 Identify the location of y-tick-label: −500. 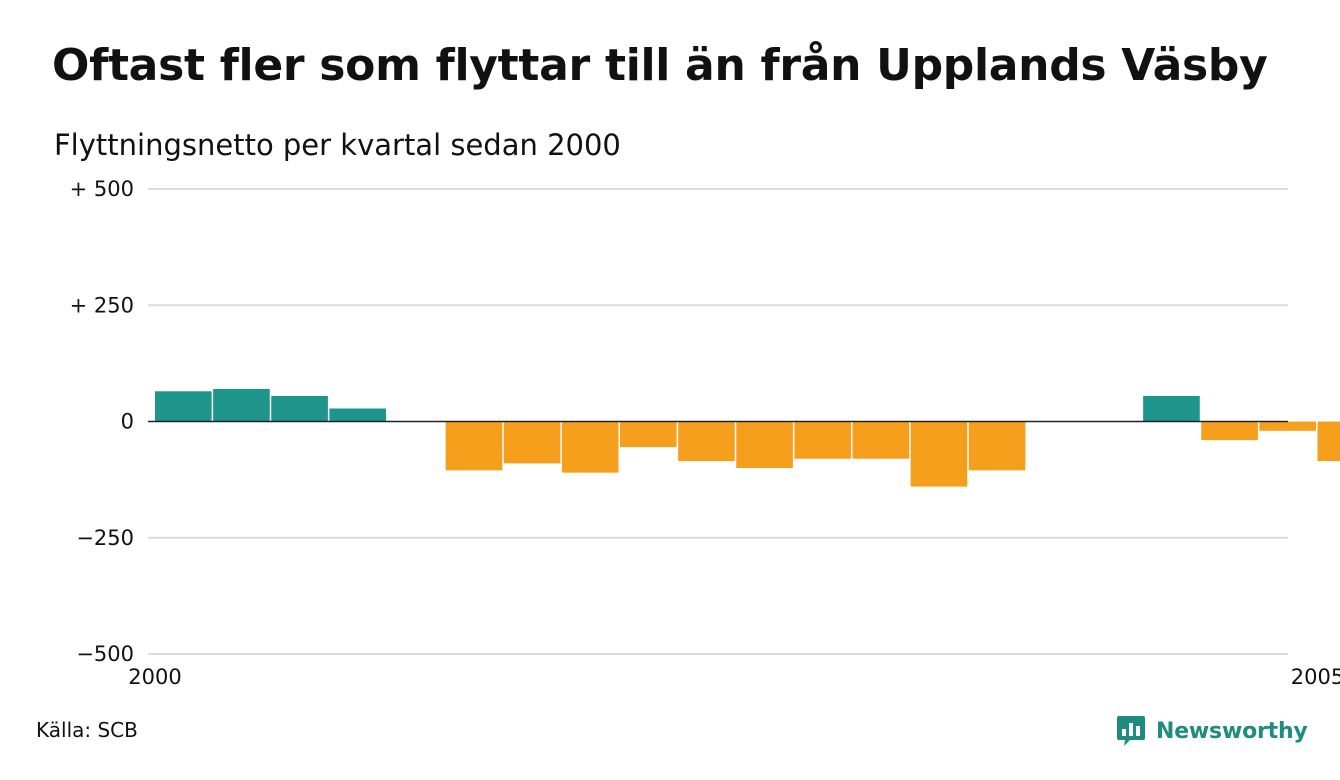
(105, 654).